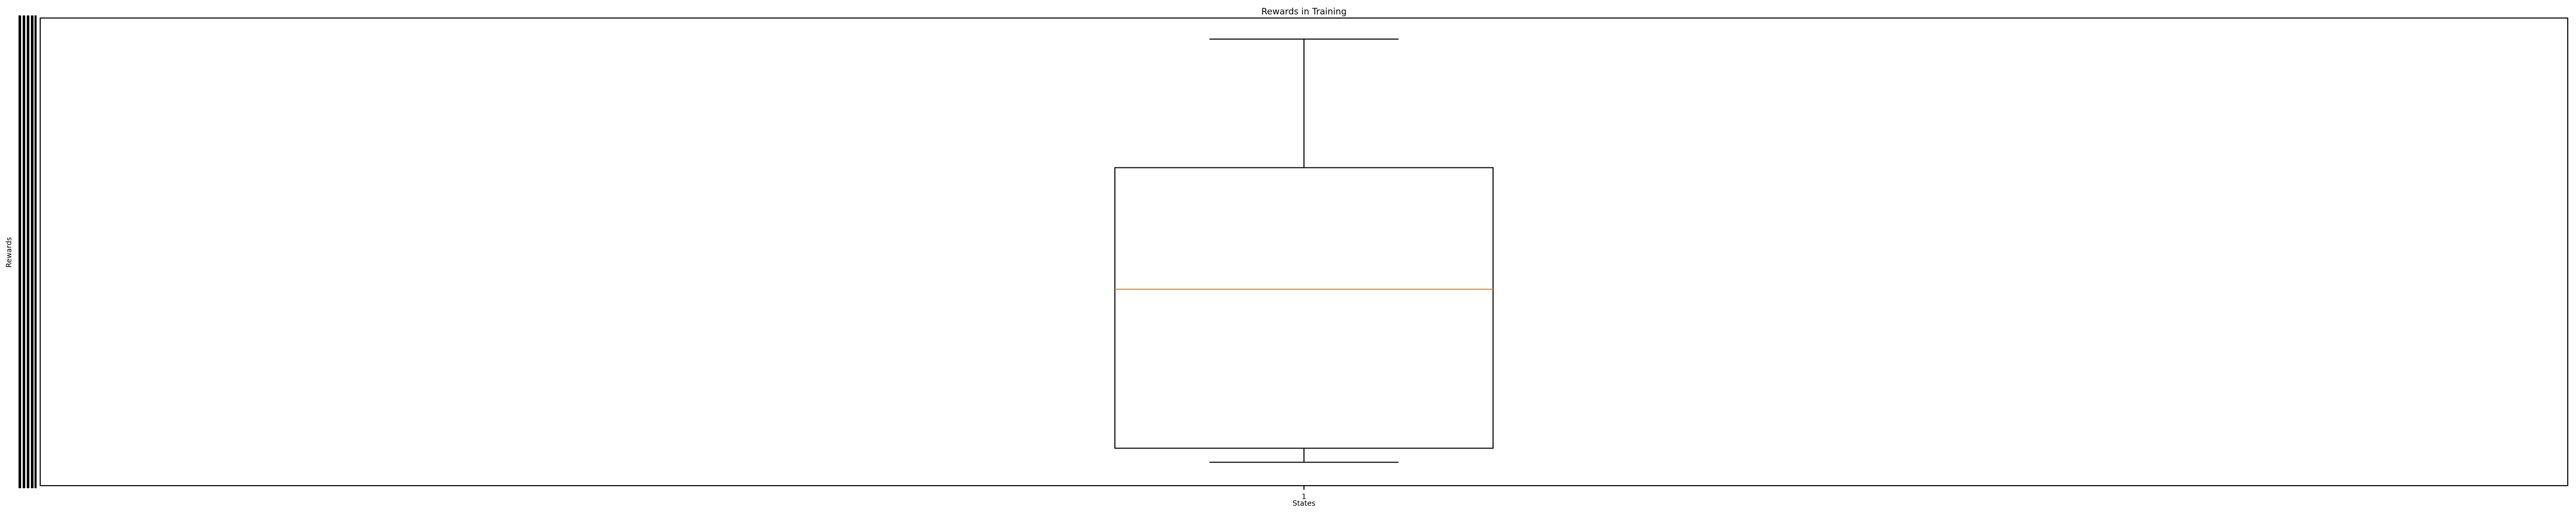  Describe the element at coordinates (9, 252) in the screenshot. I see `y-axis-label: Rewards` at that location.